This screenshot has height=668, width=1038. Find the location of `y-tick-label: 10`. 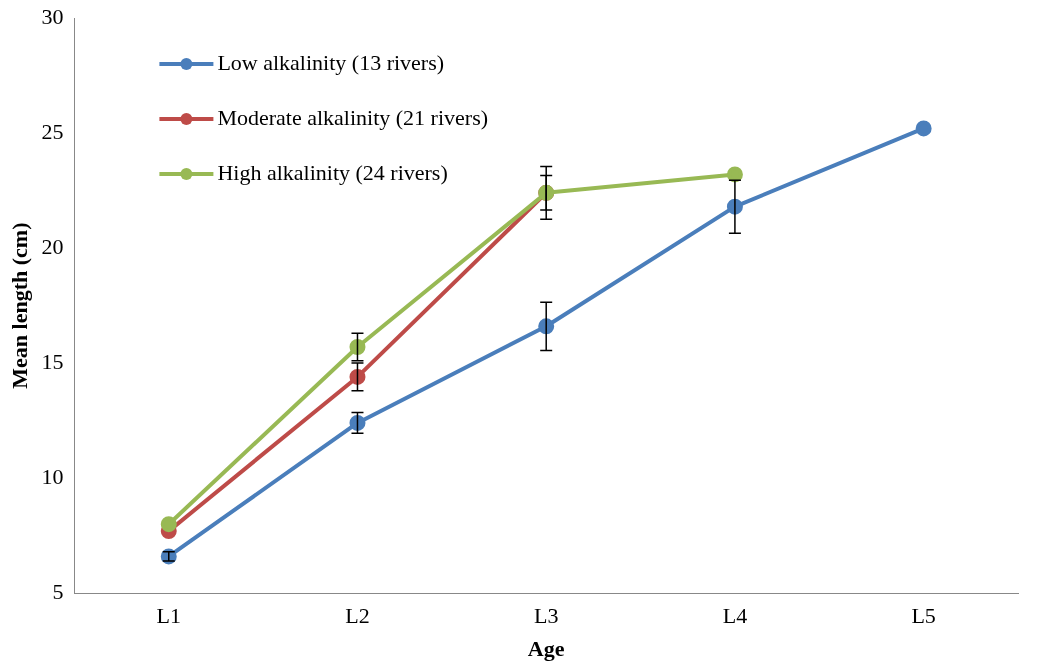

y-tick-label: 10 is located at coordinates (52, 476).